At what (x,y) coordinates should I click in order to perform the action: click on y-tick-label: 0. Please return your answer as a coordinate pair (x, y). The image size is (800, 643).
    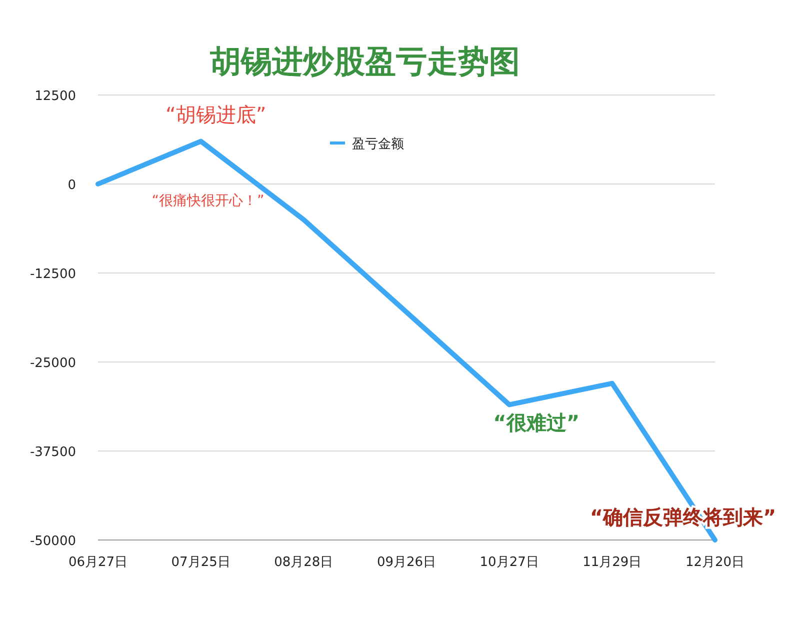
    Looking at the image, I should click on (72, 185).